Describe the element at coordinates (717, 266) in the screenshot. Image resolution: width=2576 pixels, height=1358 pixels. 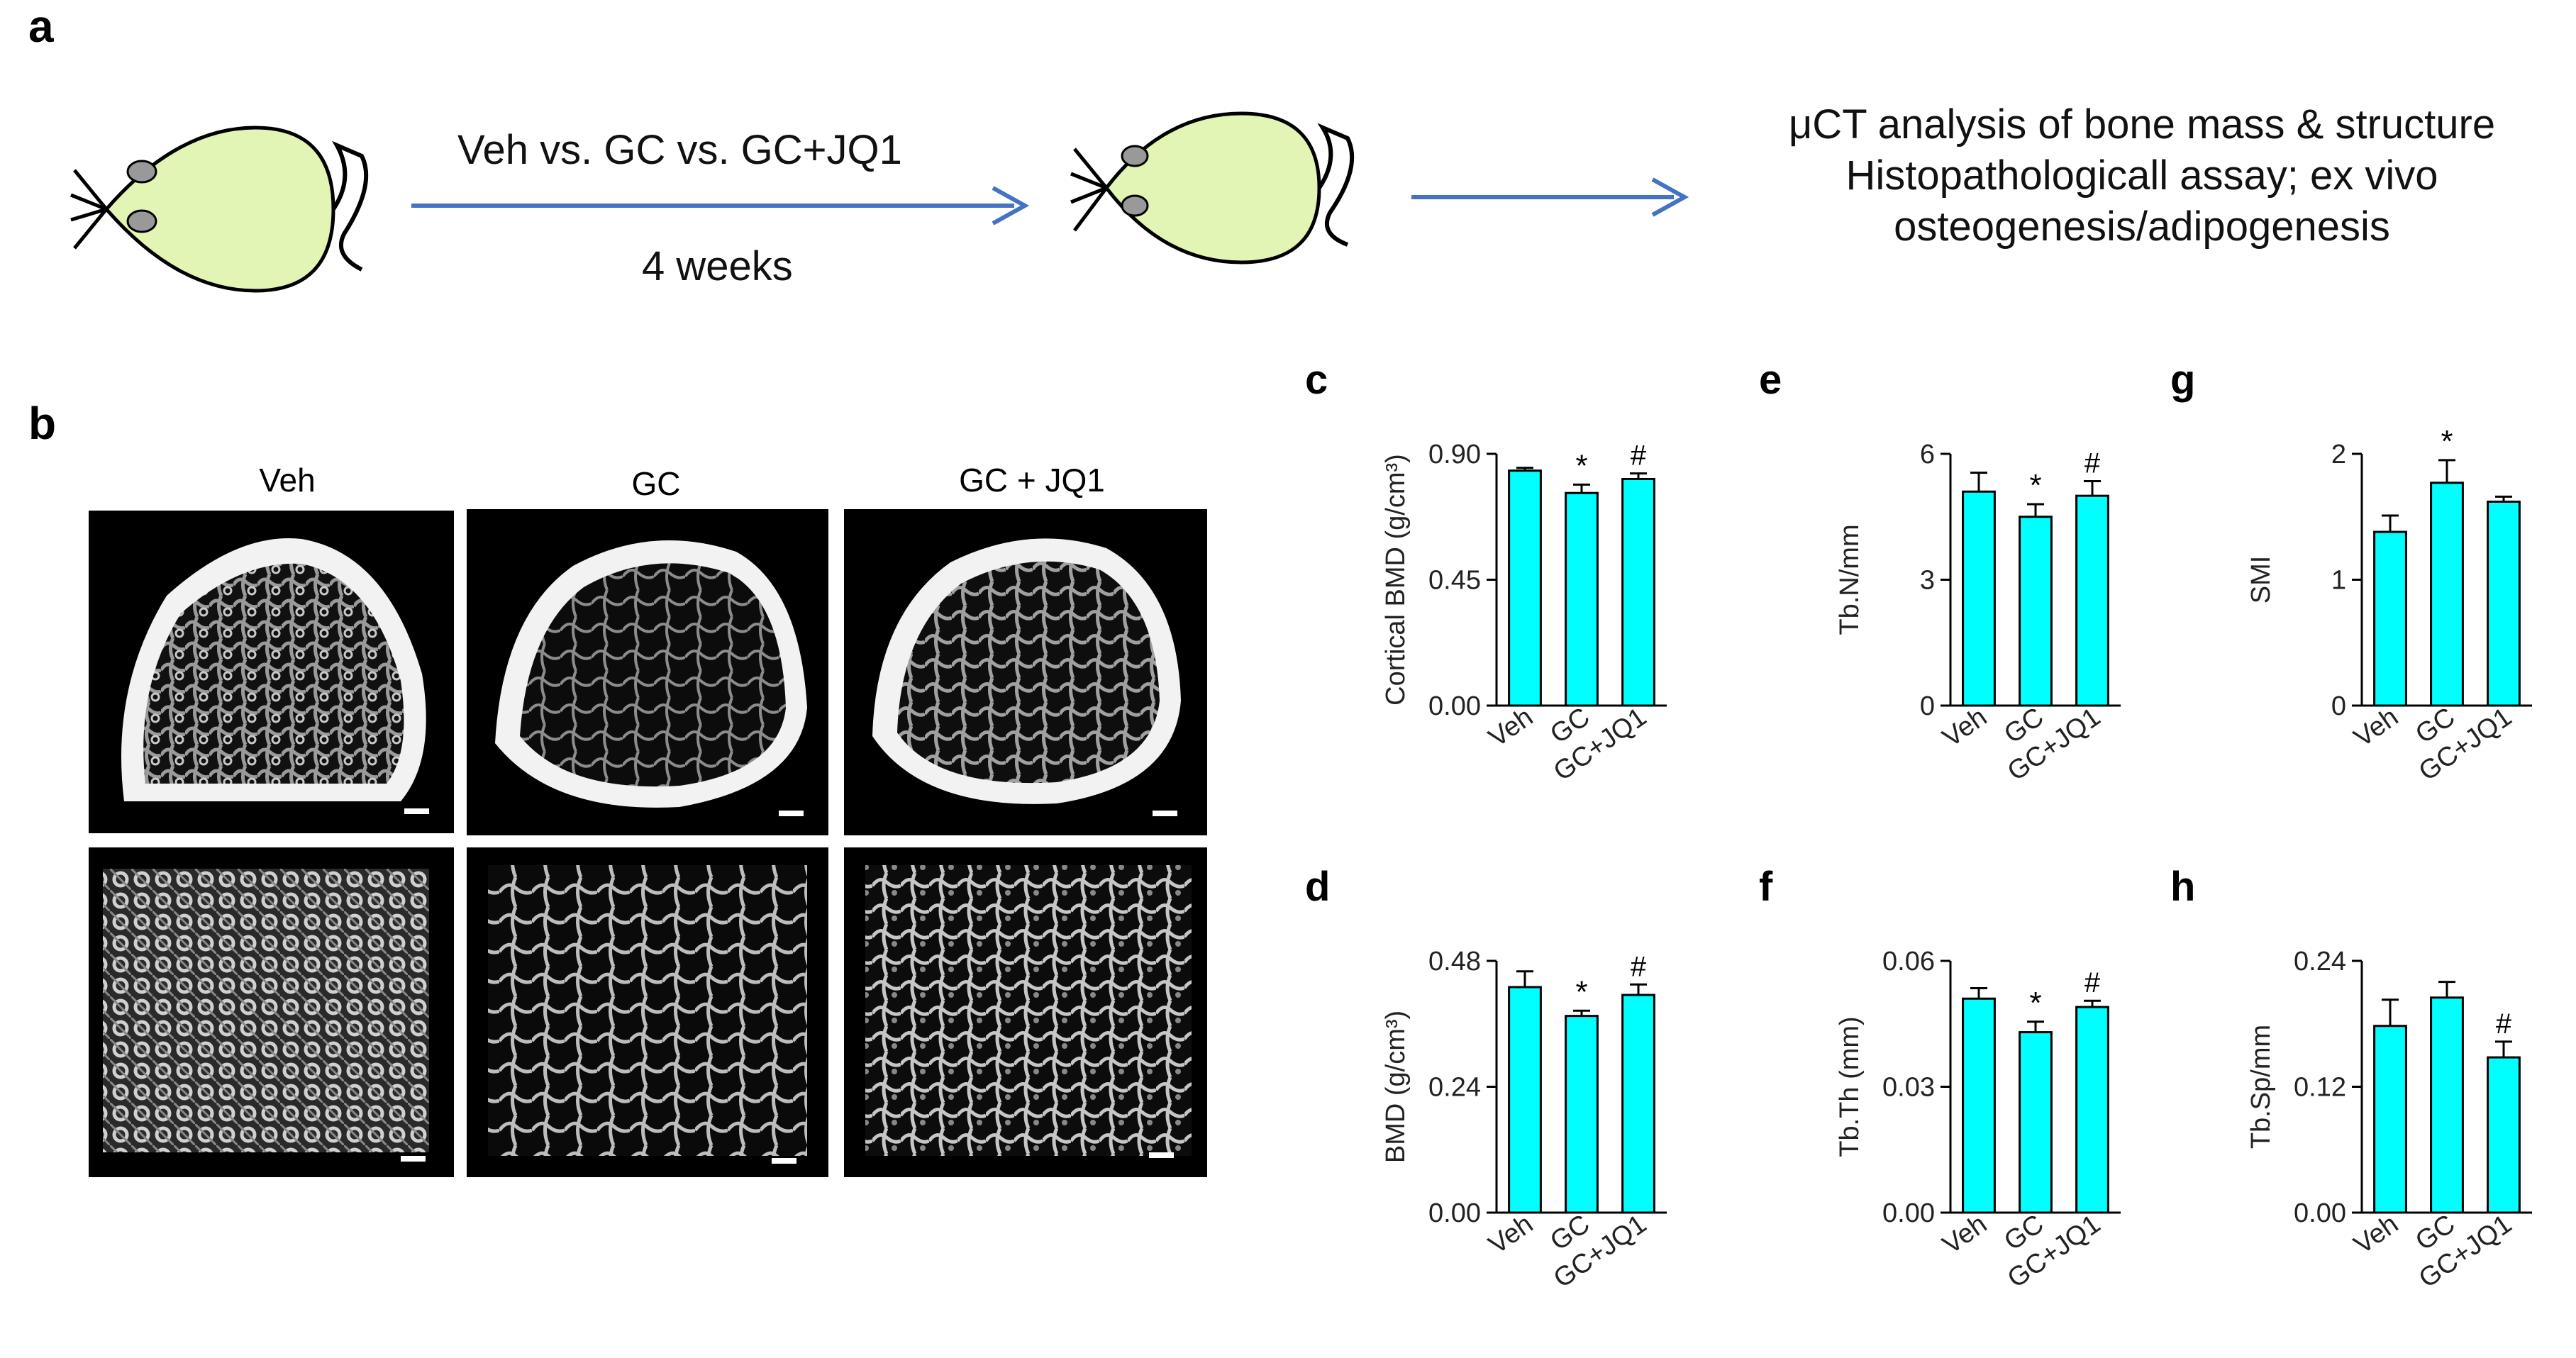
I see `duration-label: 4 weeks` at that location.